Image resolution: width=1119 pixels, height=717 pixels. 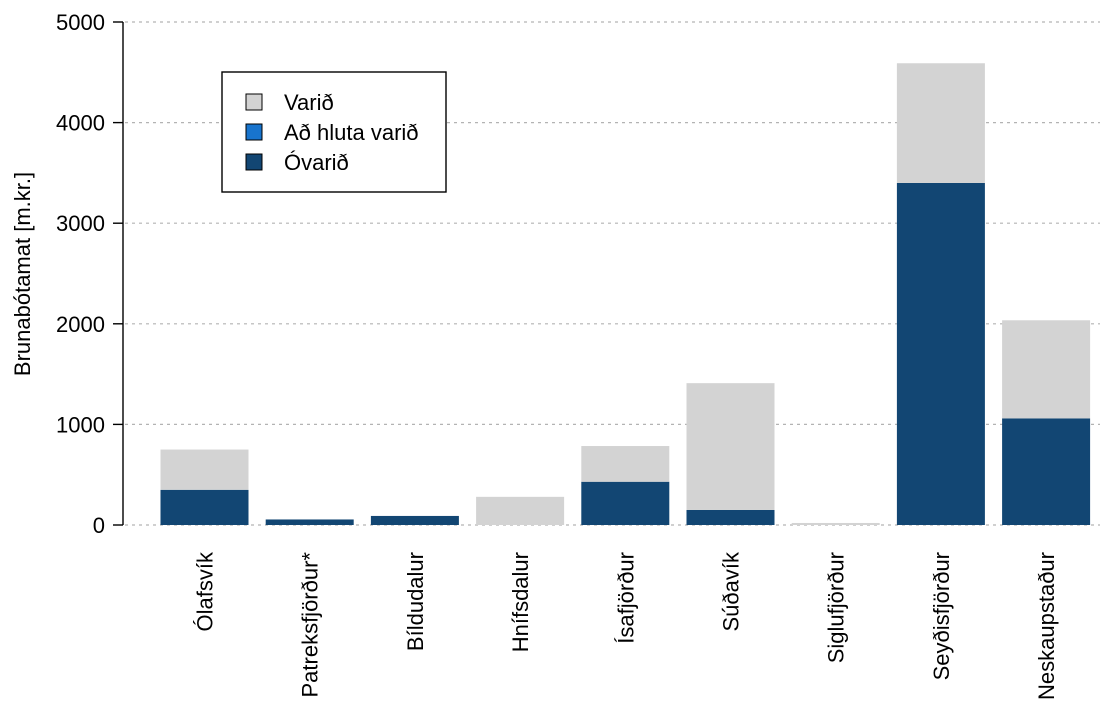 I want to click on y-axis-title: Brunabótamat [m.kr.], so click(x=22, y=274).